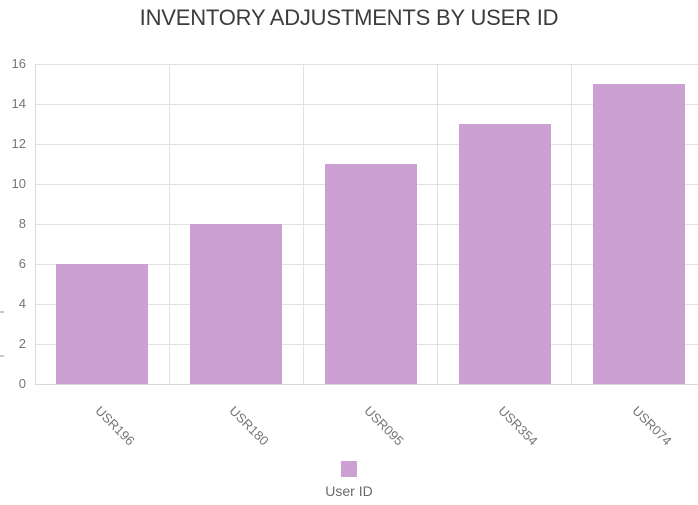 The width and height of the screenshot is (698, 505). What do you see at coordinates (22, 383) in the screenshot?
I see `y-tick-label-0: 0` at bounding box center [22, 383].